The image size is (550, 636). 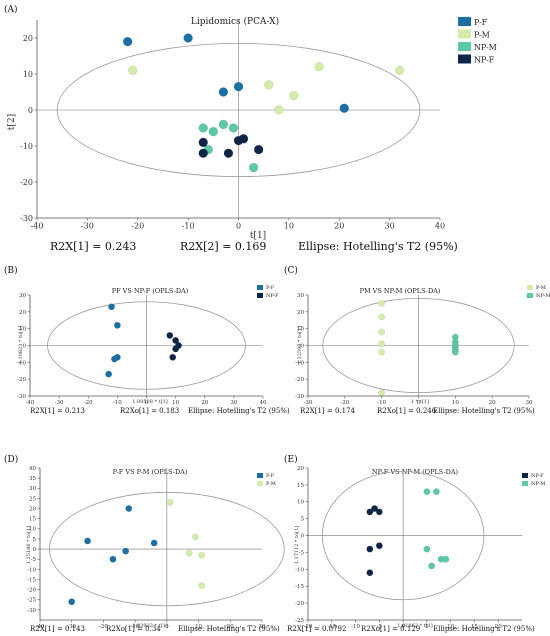 I want to click on chart-title: P-F VS P-M (OPLS-DA), so click(x=150, y=472).